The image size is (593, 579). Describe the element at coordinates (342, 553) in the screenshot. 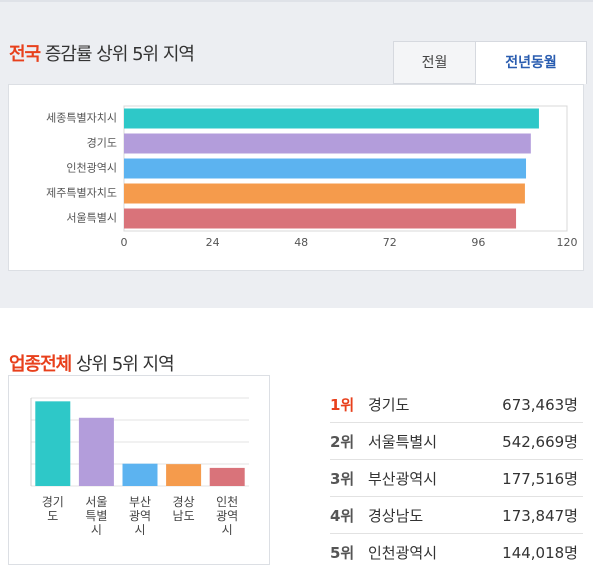

I see `rank: 5위` at that location.